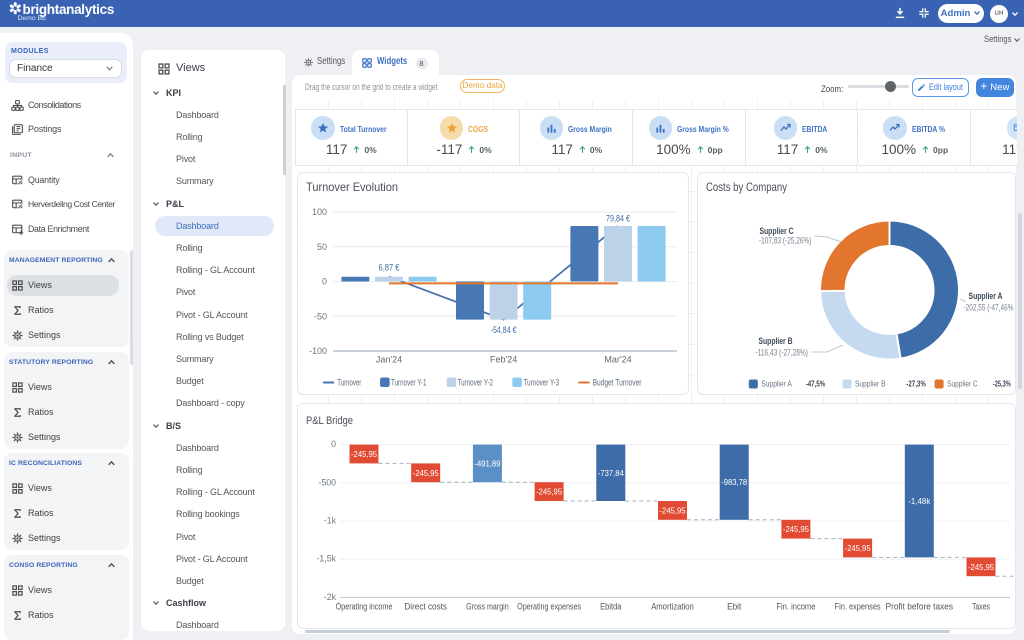 Image resolution: width=1024 pixels, height=640 pixels. I want to click on svg-text: Operating income, so click(364, 607).